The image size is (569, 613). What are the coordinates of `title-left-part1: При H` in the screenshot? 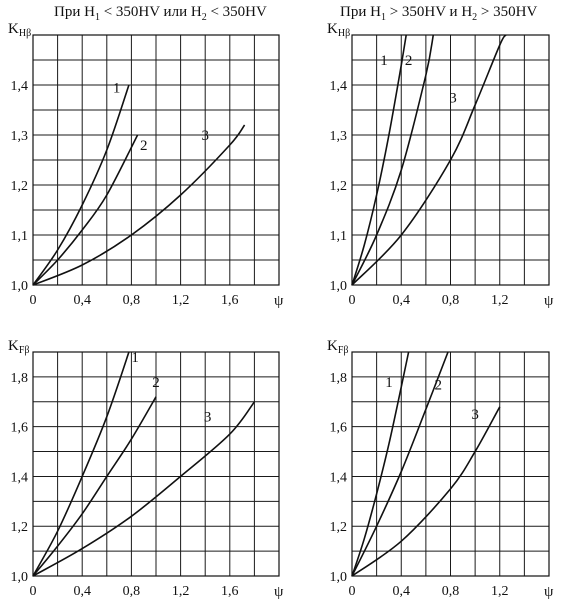 It's located at (74, 12).